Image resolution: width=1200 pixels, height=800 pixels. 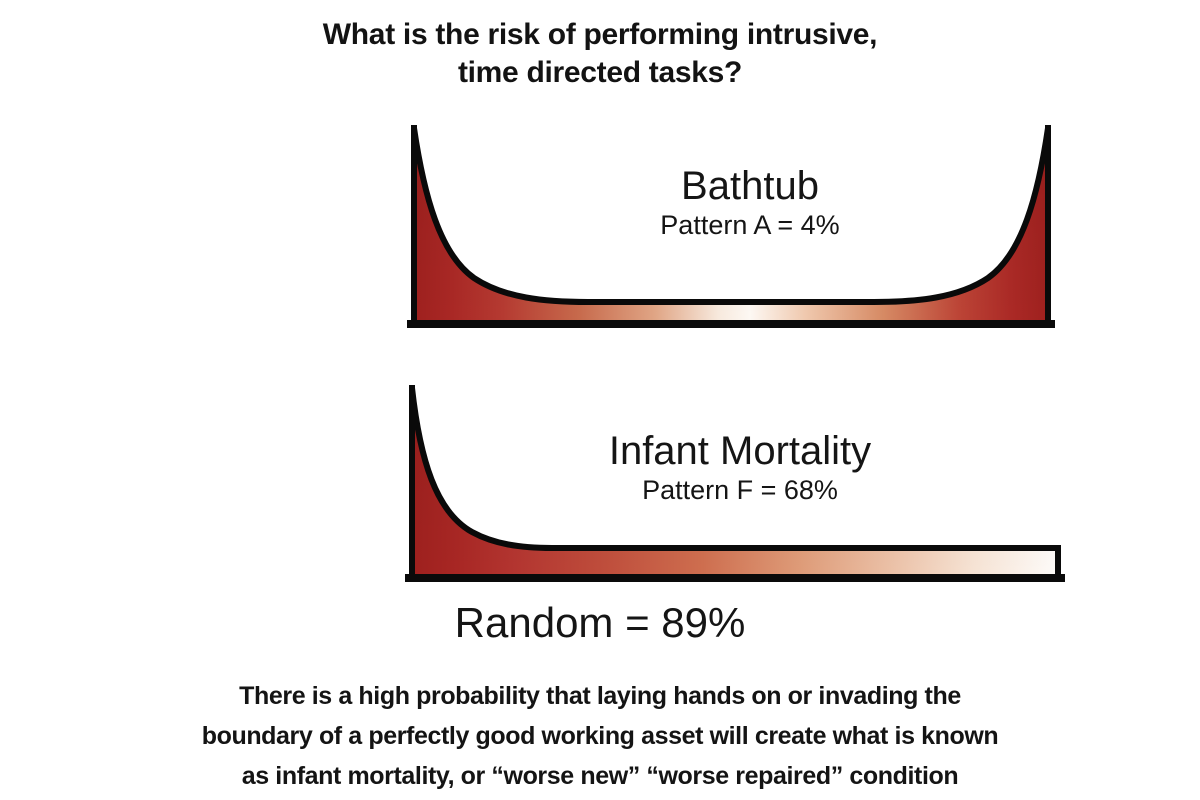 What do you see at coordinates (740, 451) in the screenshot?
I see `infant-mortality-title: Infant Mortality` at bounding box center [740, 451].